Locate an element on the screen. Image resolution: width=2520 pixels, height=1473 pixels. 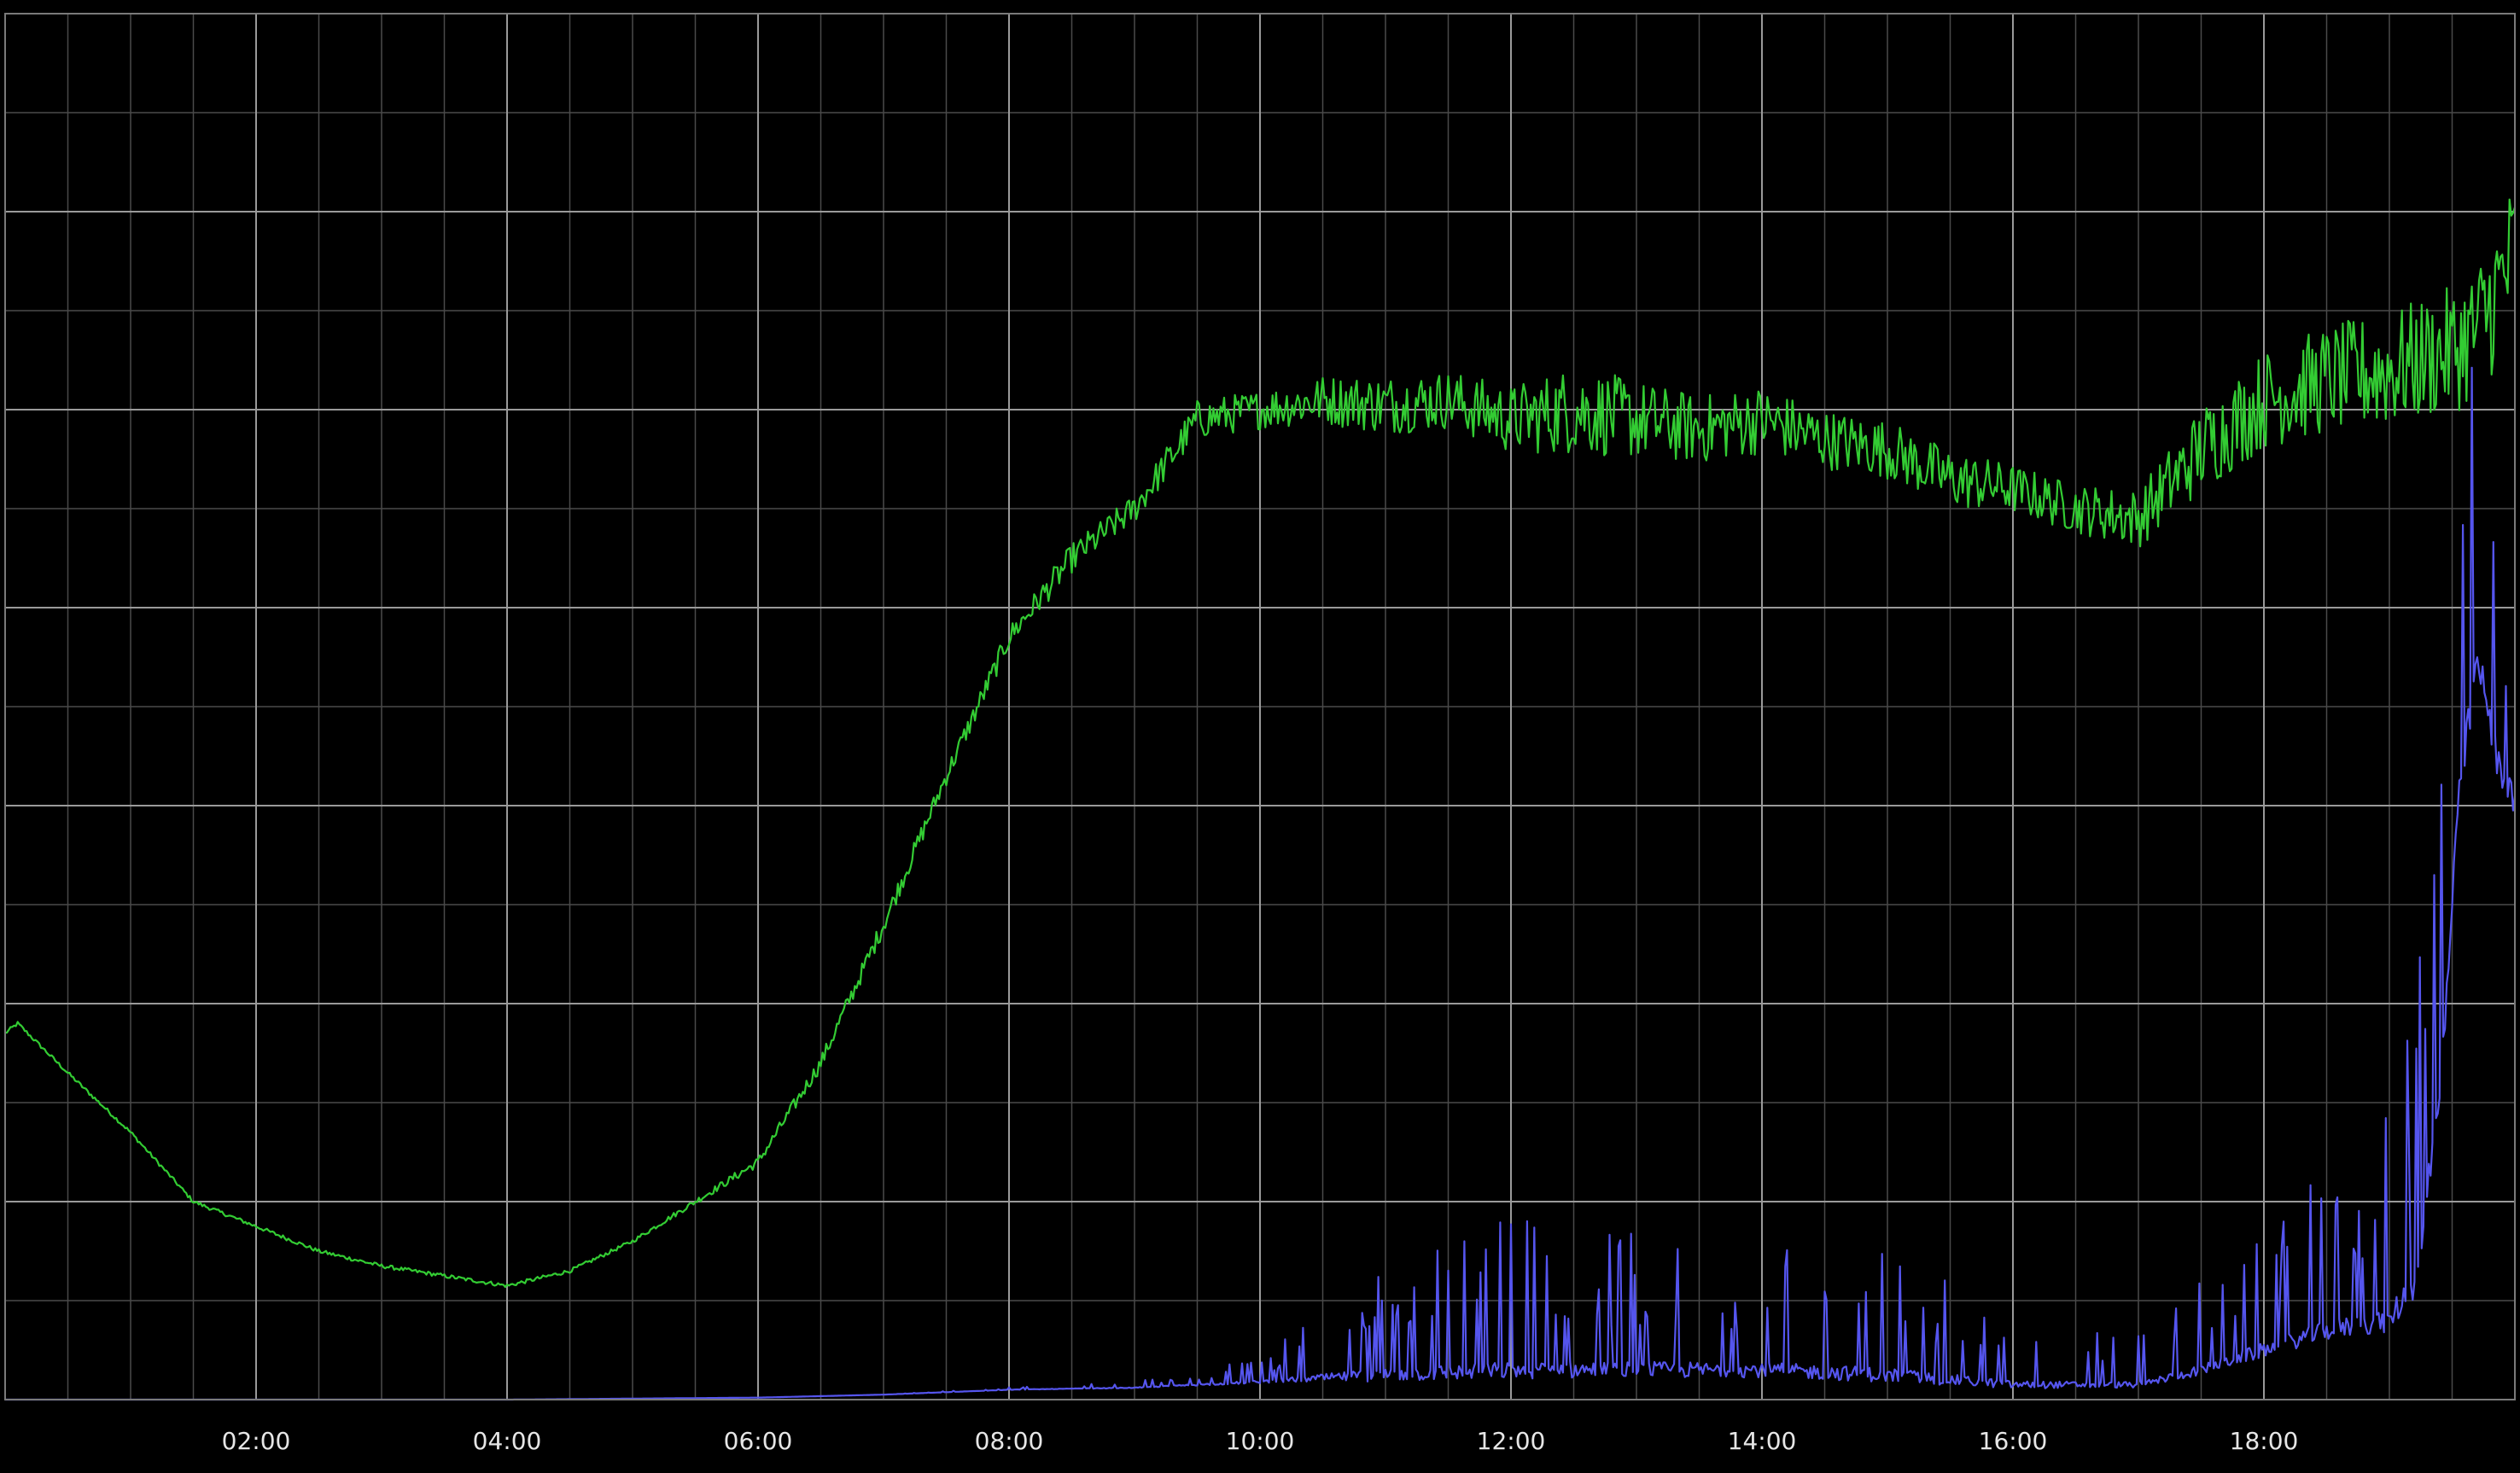
x-tick-label: 06:00 is located at coordinates (758, 1441).